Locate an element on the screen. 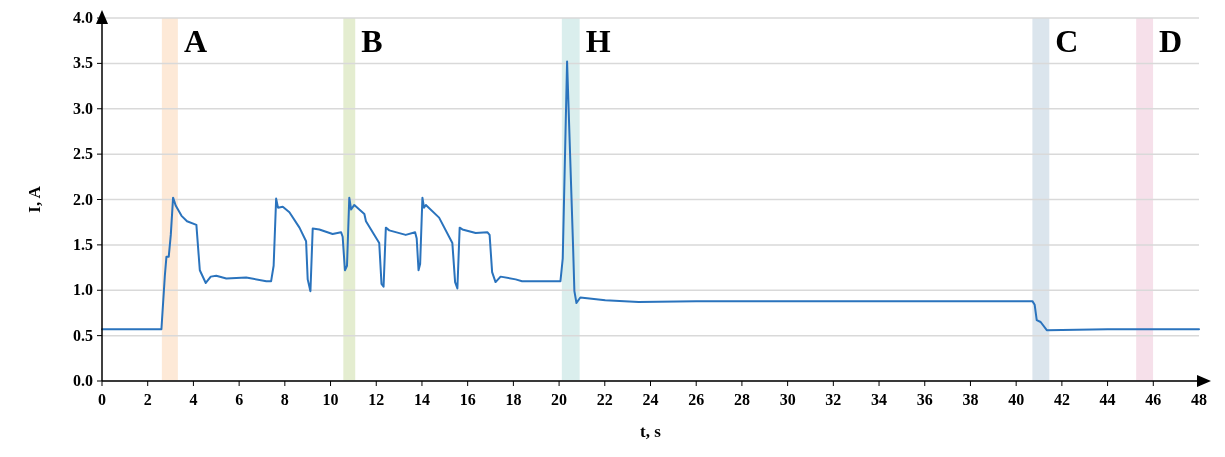  x-tick-label: 46 is located at coordinates (1153, 399).